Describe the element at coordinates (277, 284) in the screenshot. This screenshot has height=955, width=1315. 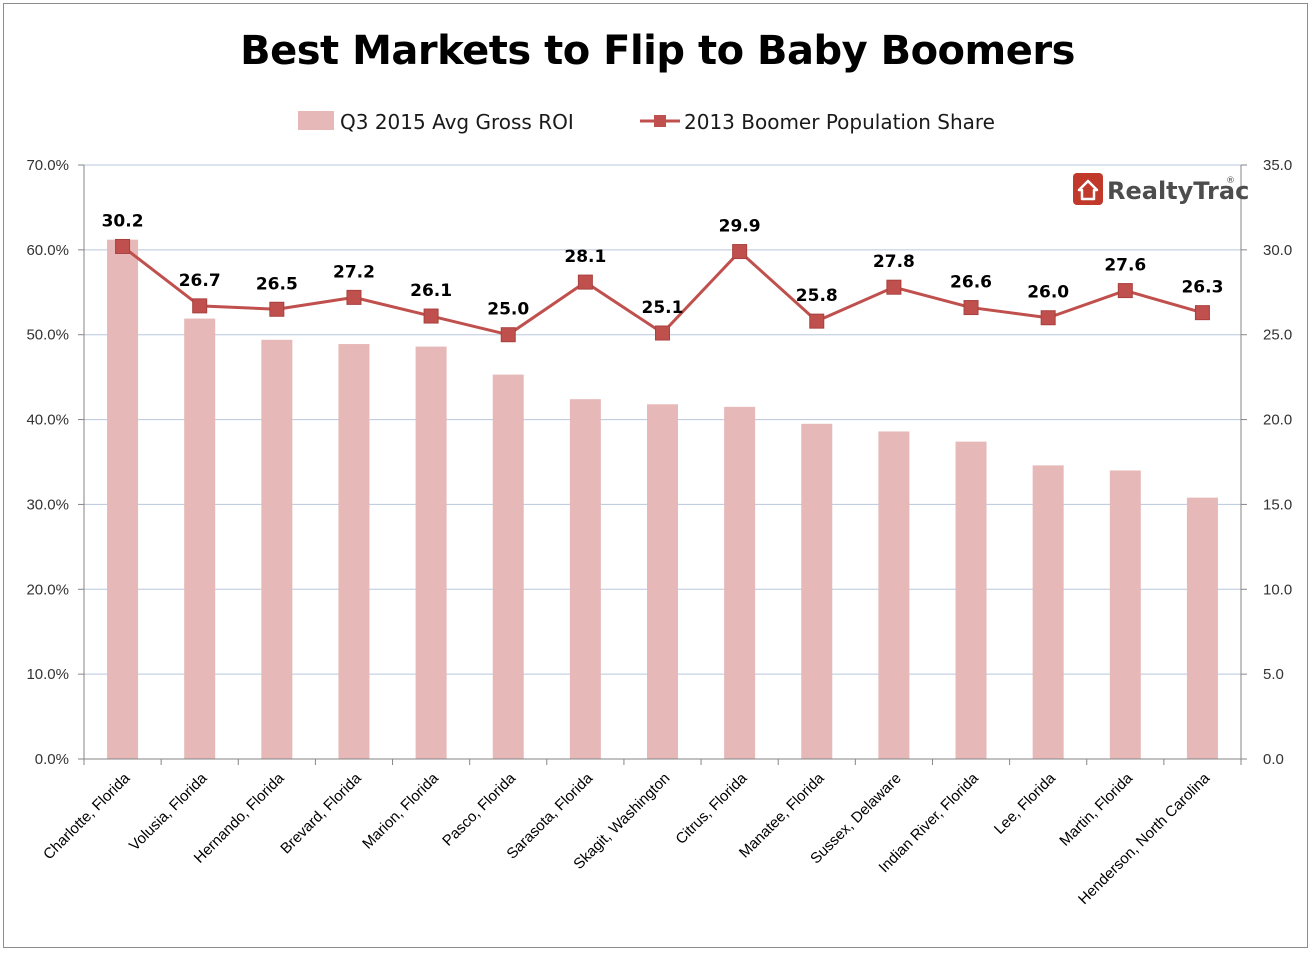
I see `data-label: 26.5` at that location.